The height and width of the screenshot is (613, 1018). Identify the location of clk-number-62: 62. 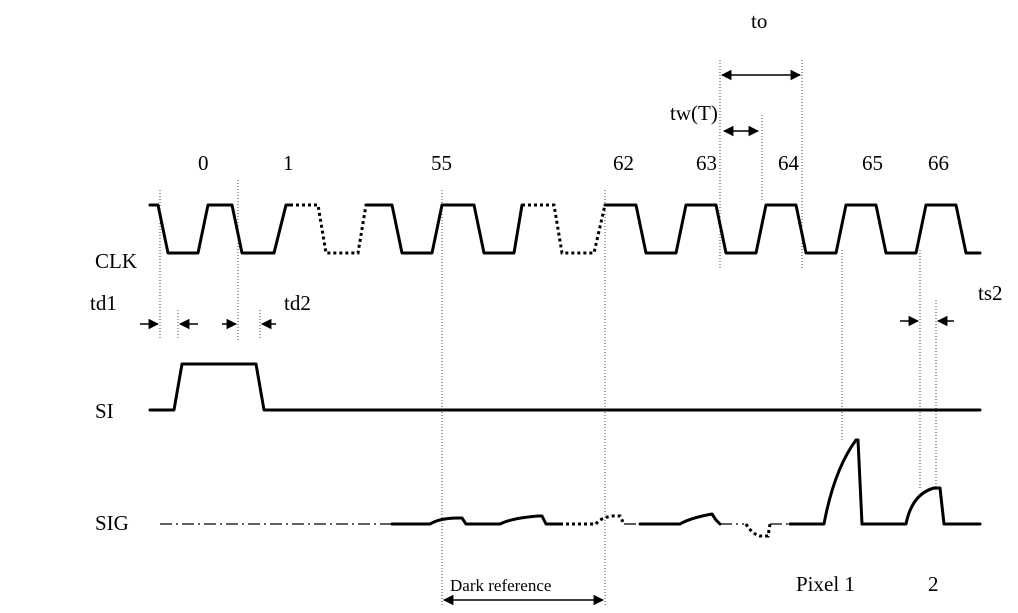
(623, 163).